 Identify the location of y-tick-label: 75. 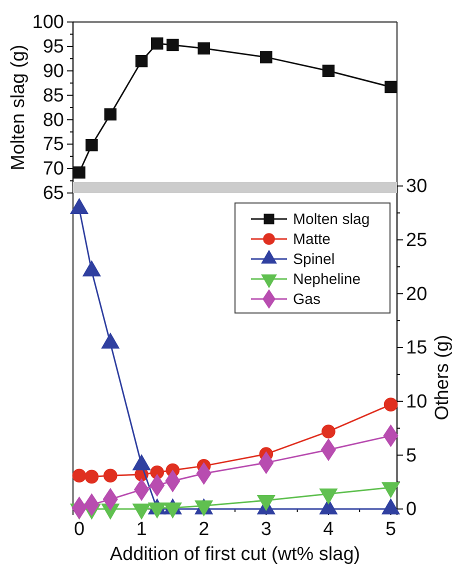
(53, 145).